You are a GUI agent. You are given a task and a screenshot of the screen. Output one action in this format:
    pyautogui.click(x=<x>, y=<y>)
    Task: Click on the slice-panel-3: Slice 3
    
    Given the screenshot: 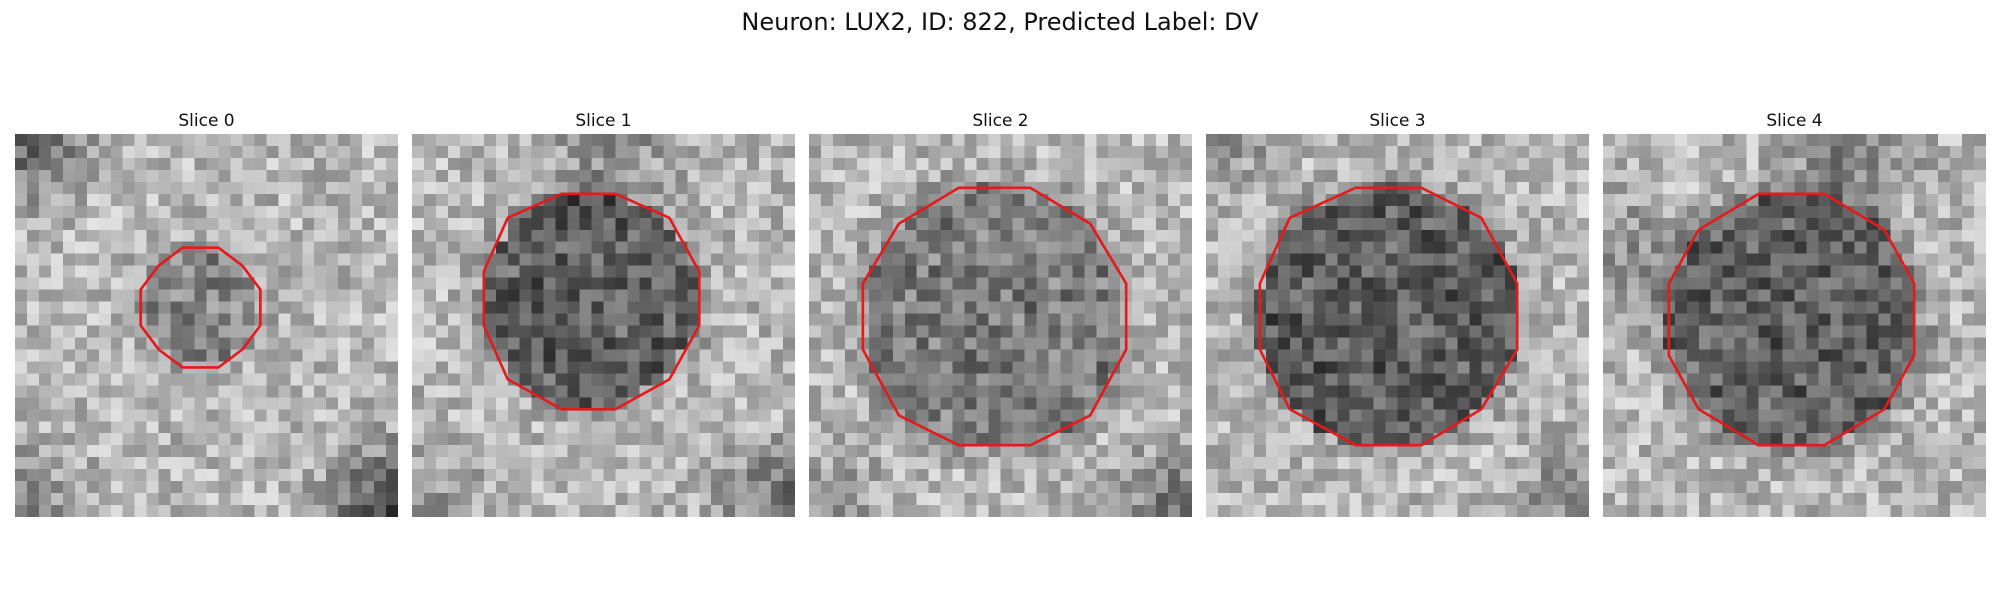 What is the action you would take?
    pyautogui.click(x=1397, y=312)
    